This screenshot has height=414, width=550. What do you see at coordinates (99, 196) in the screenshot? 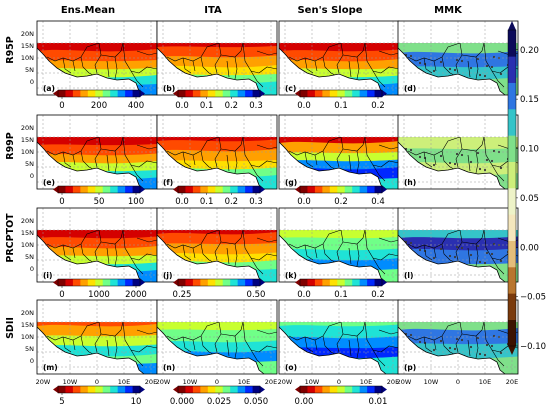
I see `colorbar-1-0: 0 50 100` at bounding box center [99, 196].